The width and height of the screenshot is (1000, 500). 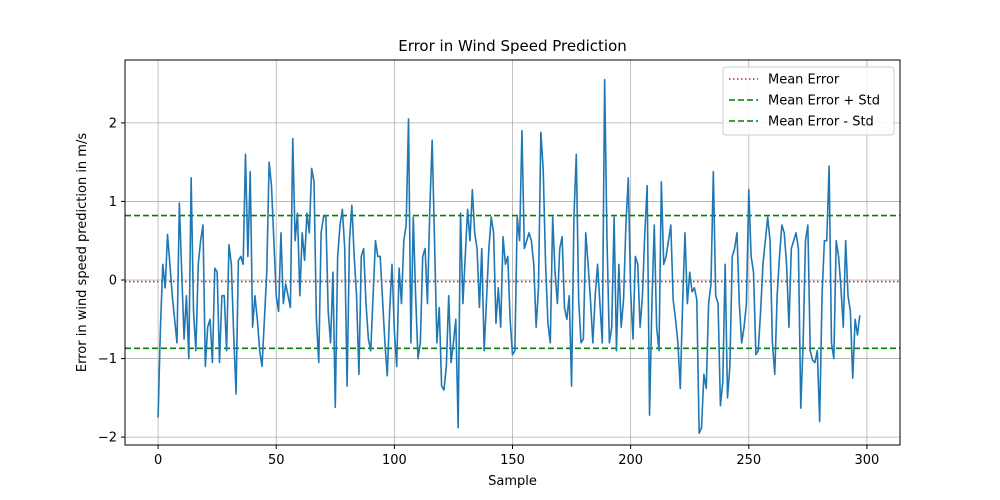 I want to click on x-axis-ticks: 0 50 100 150 200 250 300, so click(x=516, y=456).